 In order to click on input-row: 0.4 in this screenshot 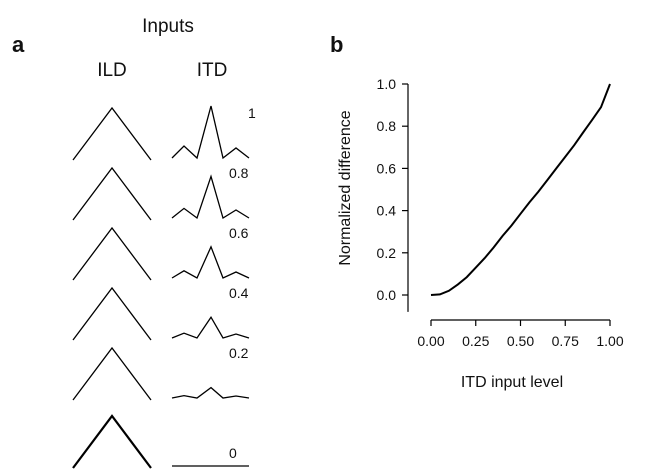, I will do `click(161, 313)`.